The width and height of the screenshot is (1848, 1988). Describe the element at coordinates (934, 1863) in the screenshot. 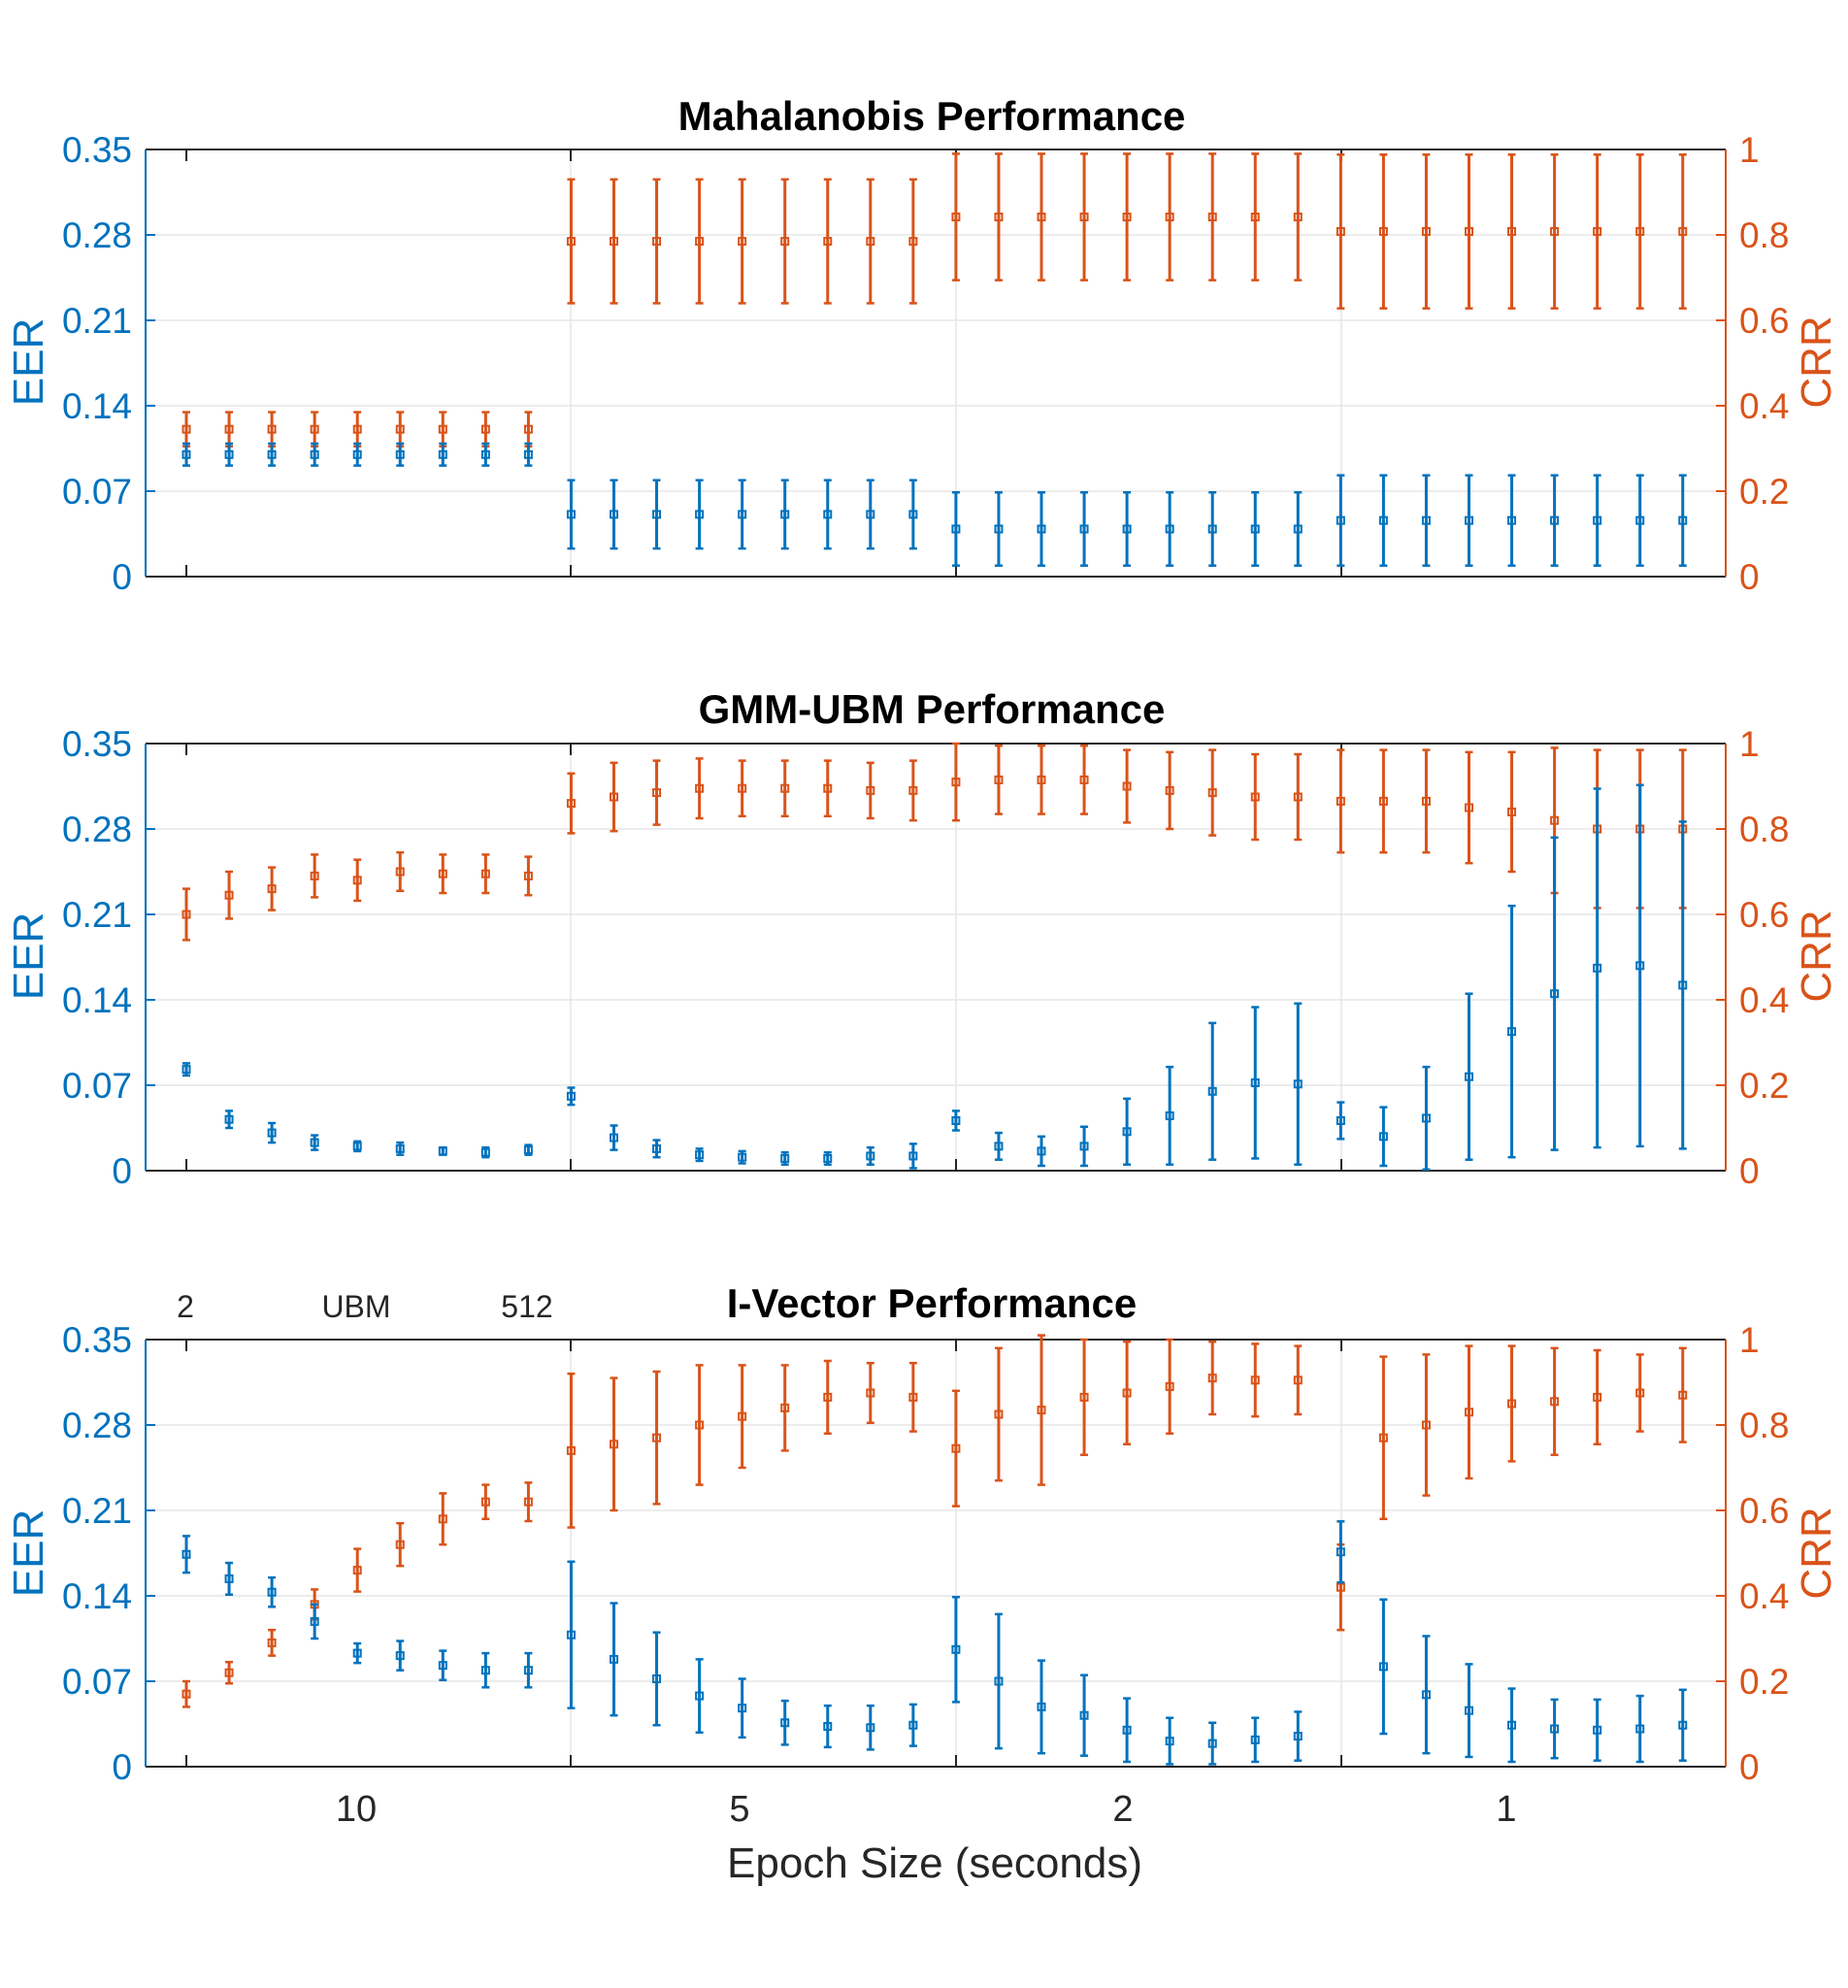

I see `x-axis-label: Epoch Size (seconds)` at that location.